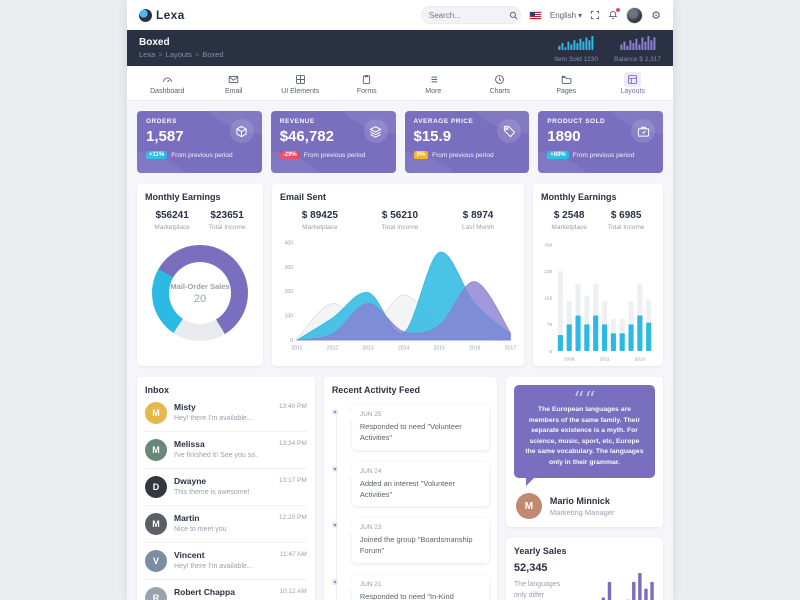  Describe the element at coordinates (566, 83) in the screenshot. I see `nav-item-pages: Pages` at that location.